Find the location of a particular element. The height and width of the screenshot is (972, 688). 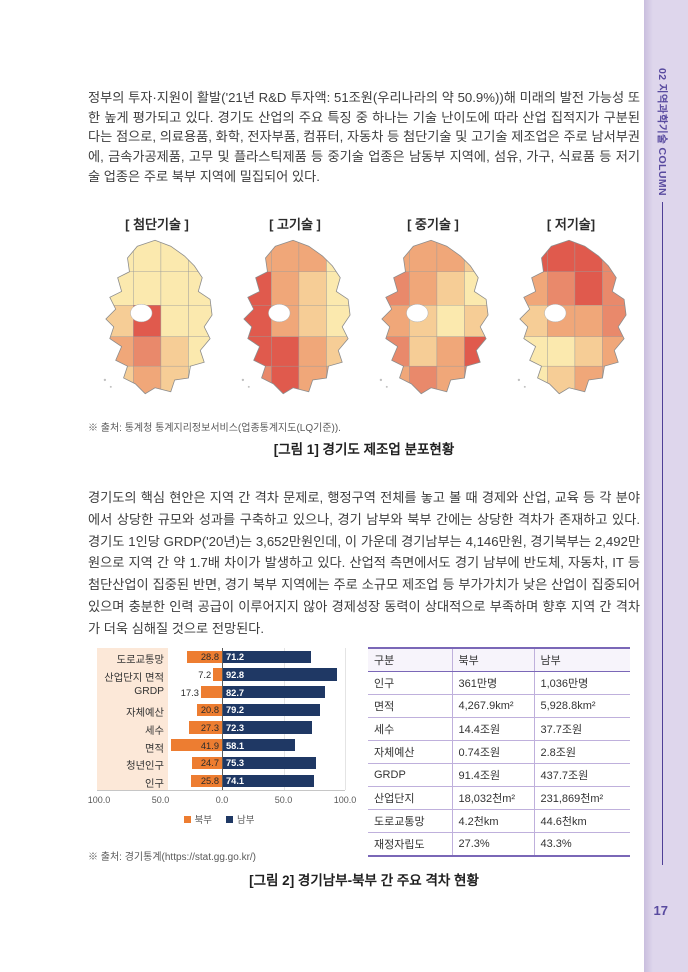

map-figure-3: [ 중기술 ] is located at coordinates (433, 306).